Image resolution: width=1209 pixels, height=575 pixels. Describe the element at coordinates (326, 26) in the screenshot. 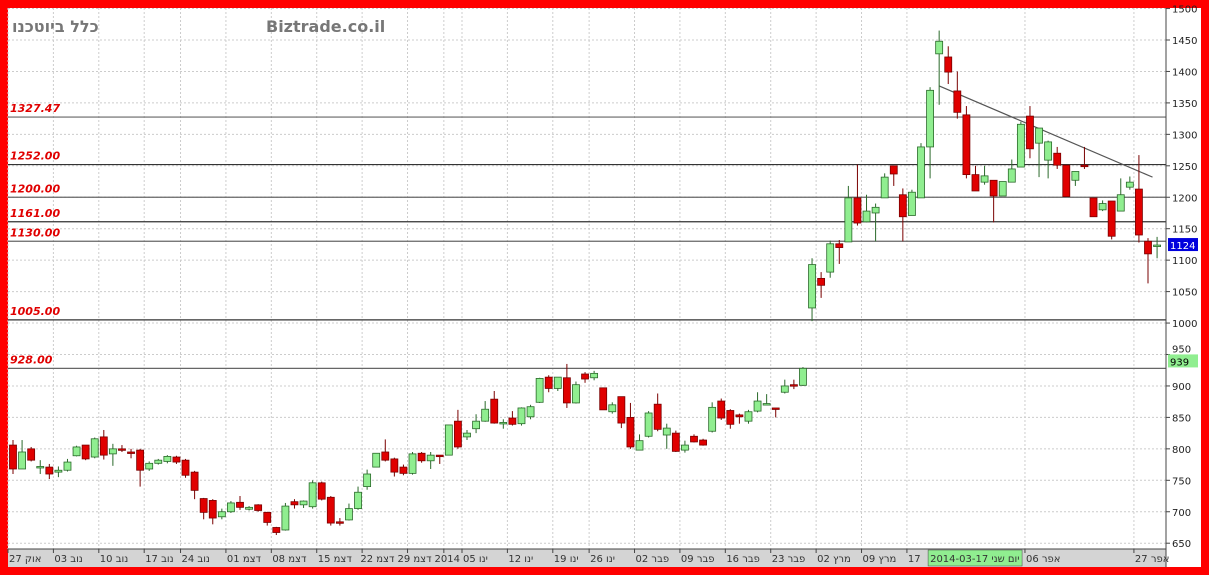

I see `watermark: Biztrade.co.il` at that location.